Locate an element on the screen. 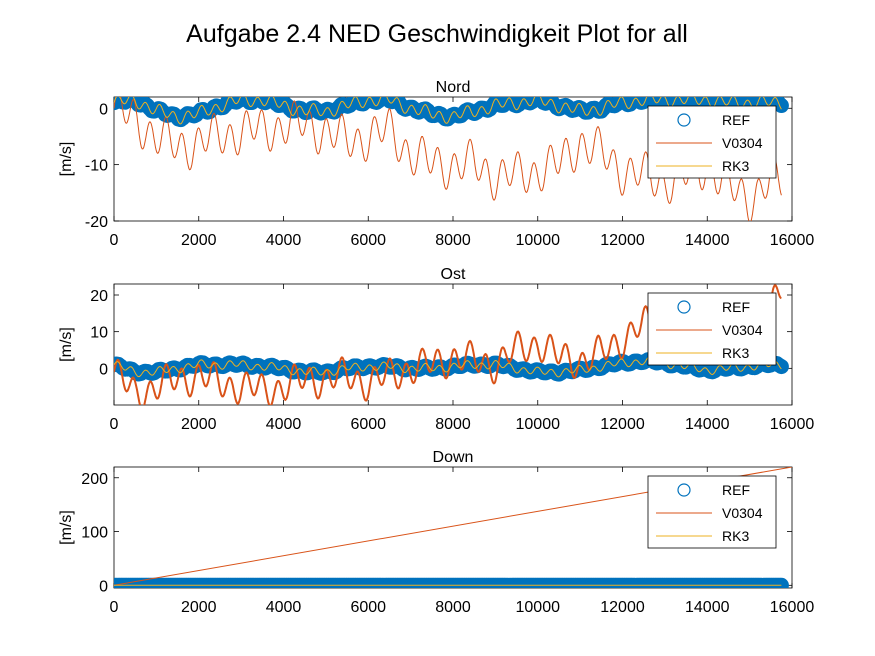 The image size is (875, 656). y-tick-label: -20 is located at coordinates (96, 222).